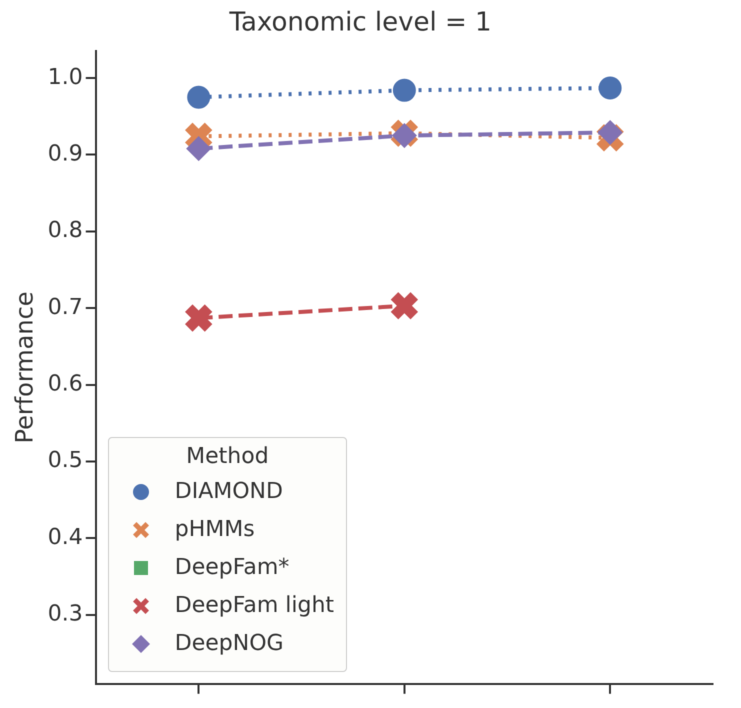 This screenshot has height=708, width=741. Describe the element at coordinates (214, 529) in the screenshot. I see `legend-label: pHMMs` at that location.